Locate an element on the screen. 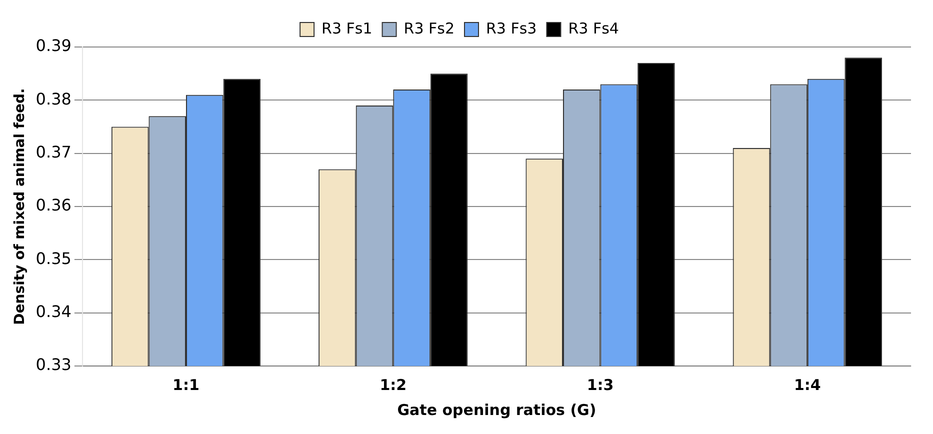 The image size is (933, 434). x-tick-label: 1:3 is located at coordinates (600, 385).